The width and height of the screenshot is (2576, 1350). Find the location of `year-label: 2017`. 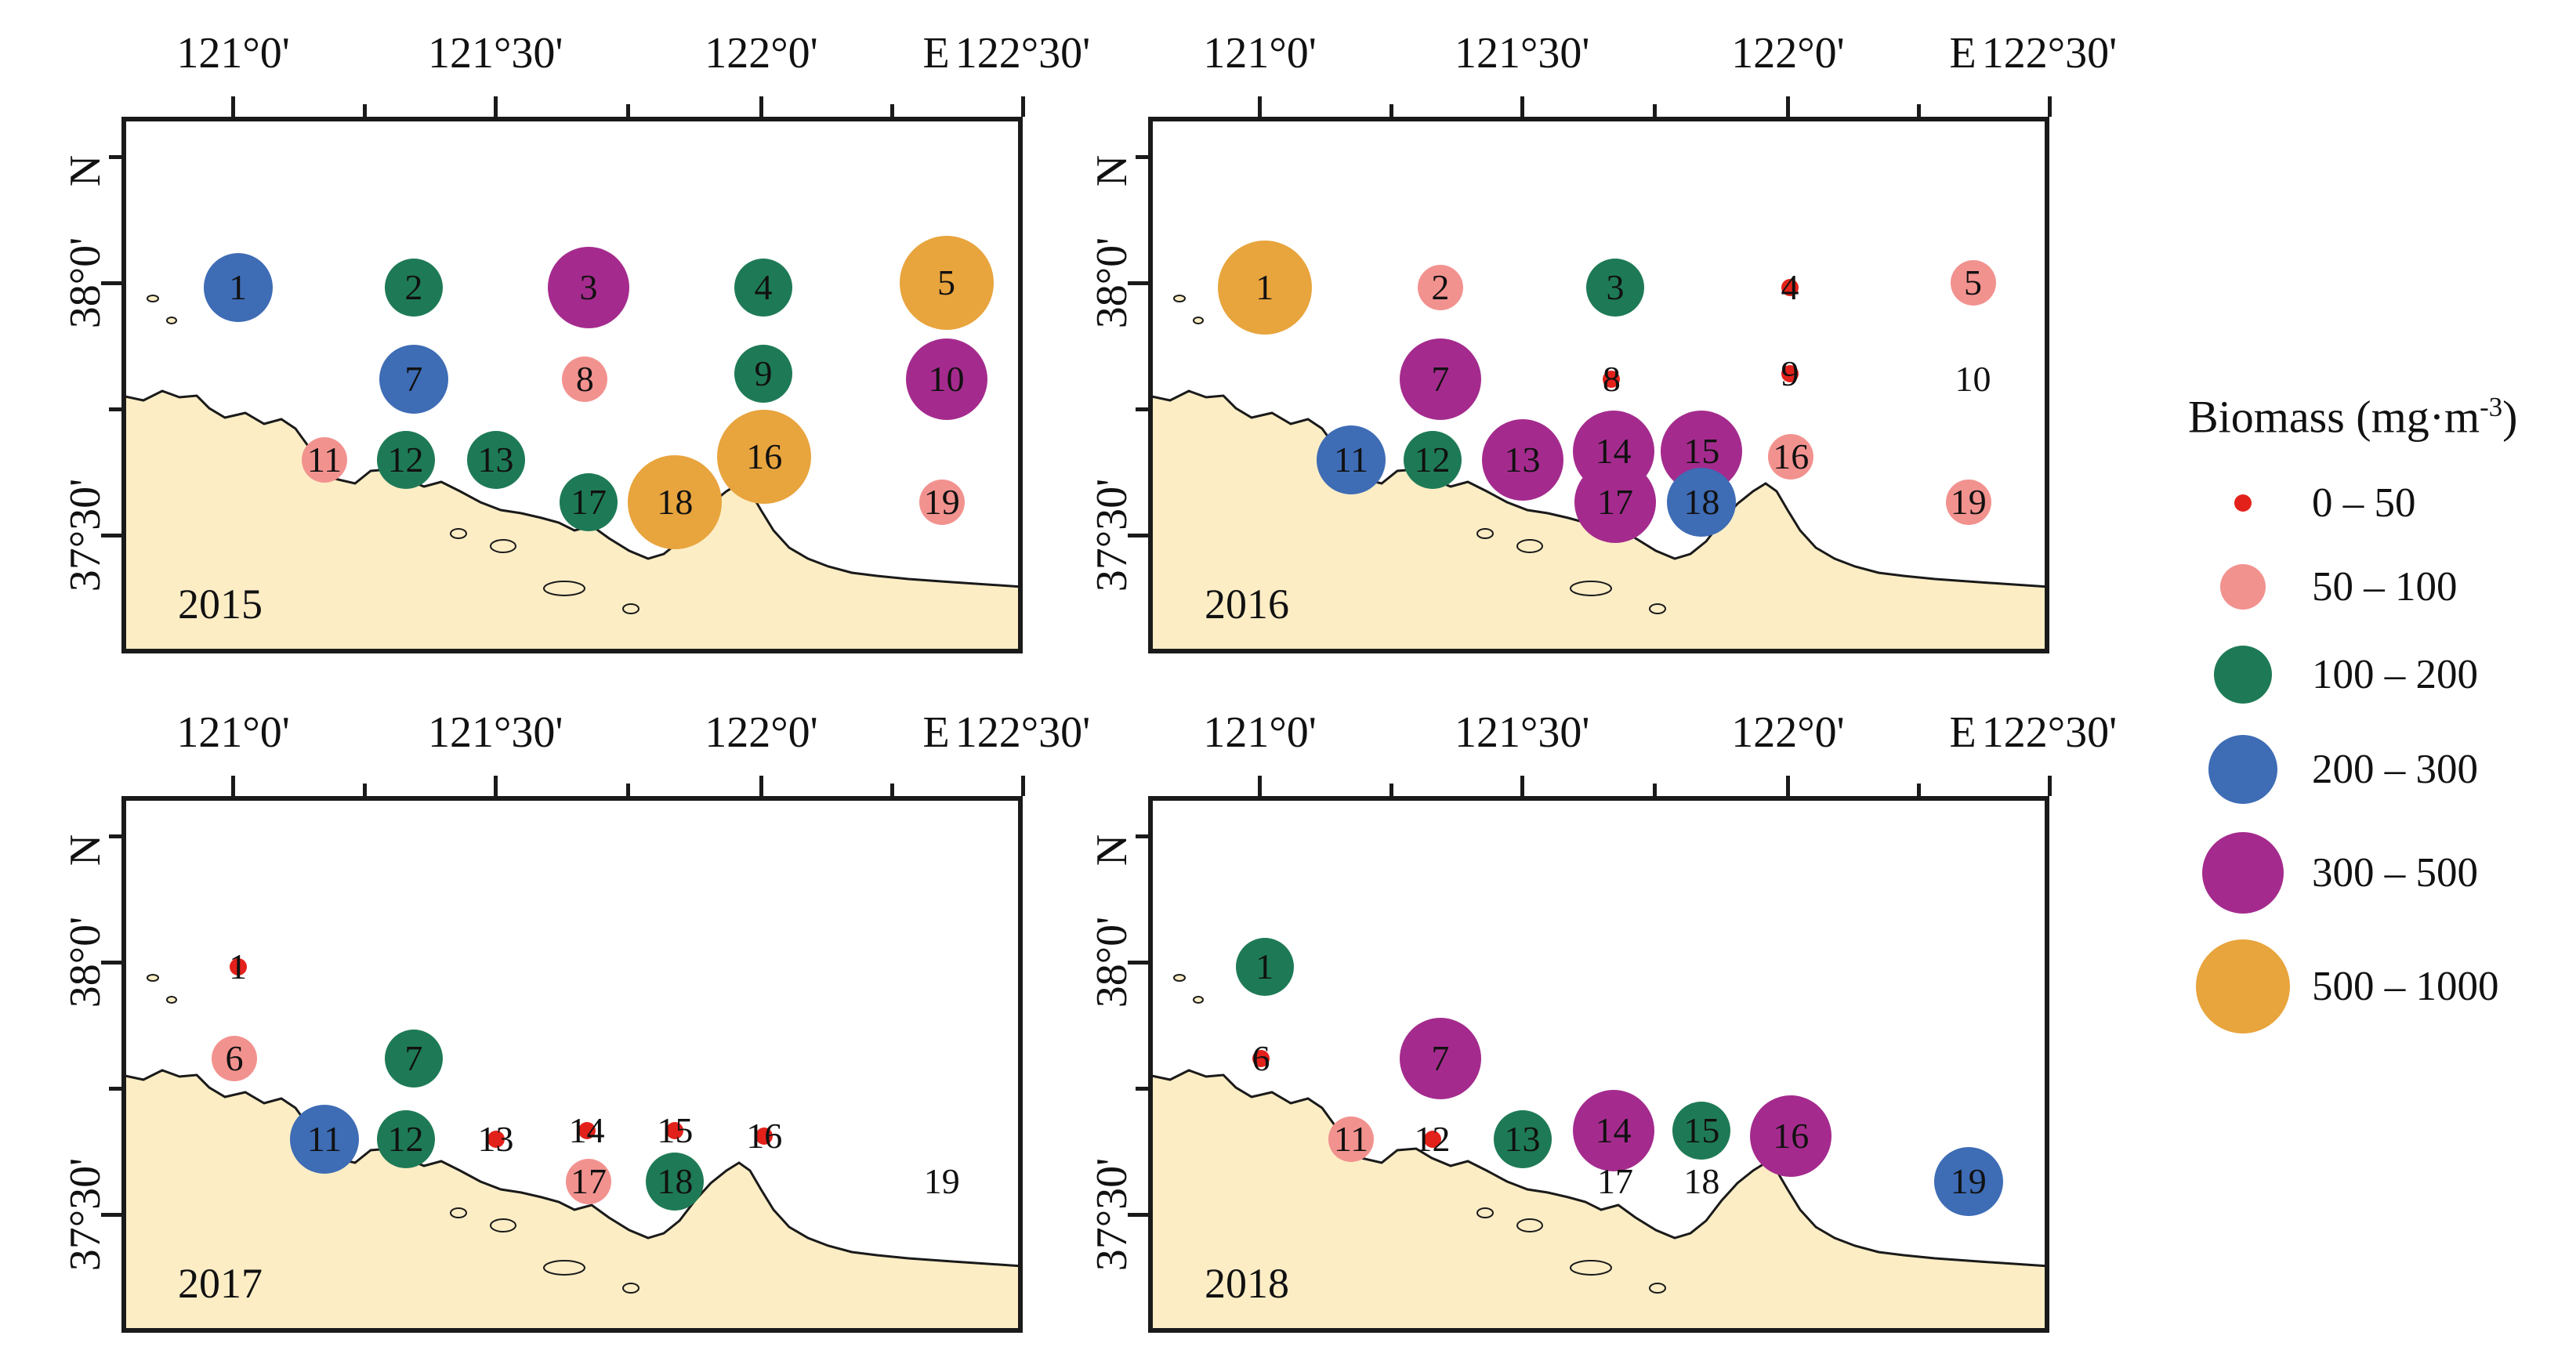

year-label: 2017 is located at coordinates (220, 1283).